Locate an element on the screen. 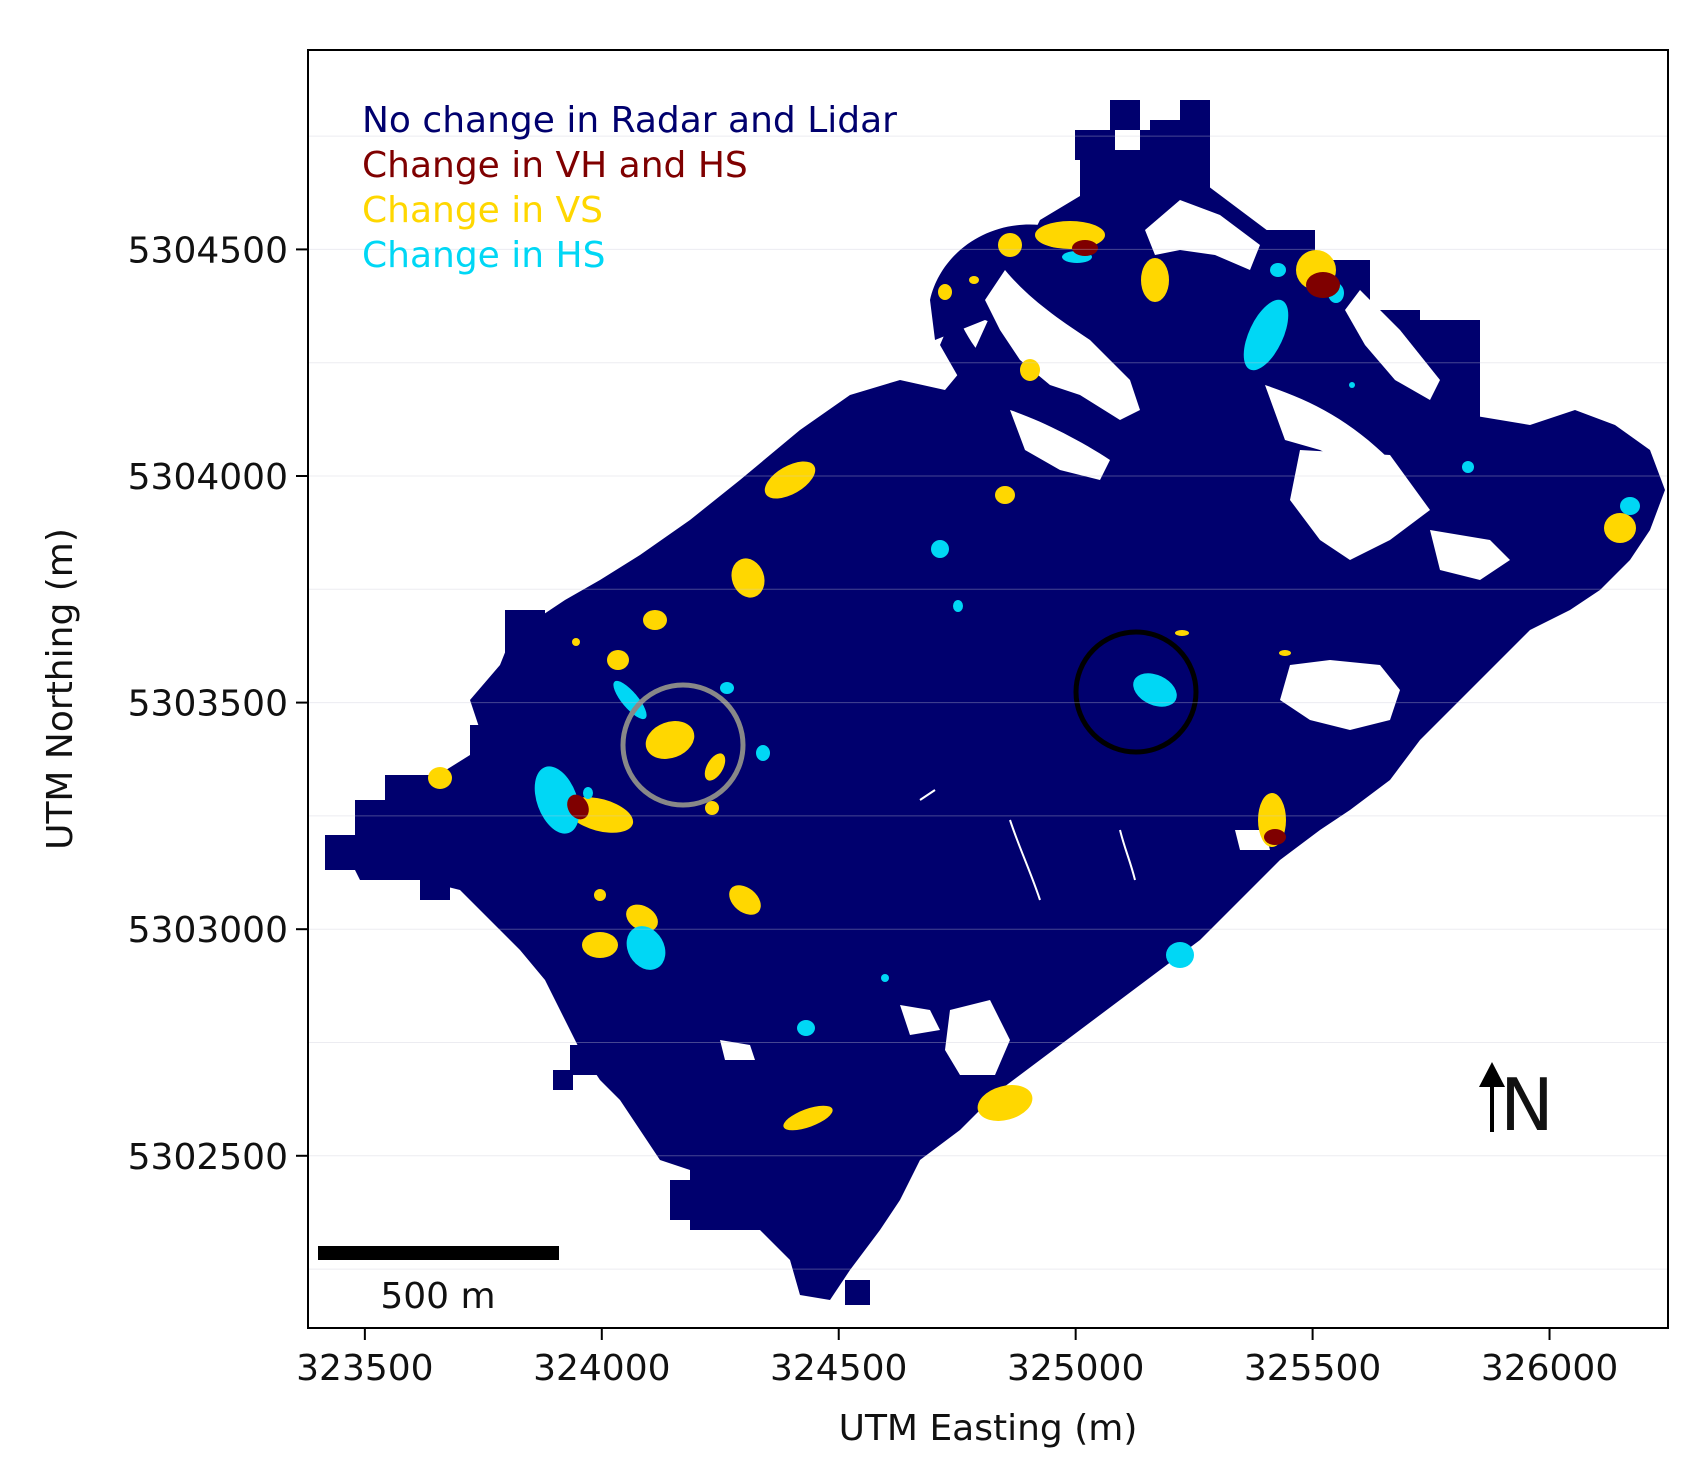 This screenshot has width=1700, height=1480. y-tick-label: 5303500 is located at coordinates (208, 704).